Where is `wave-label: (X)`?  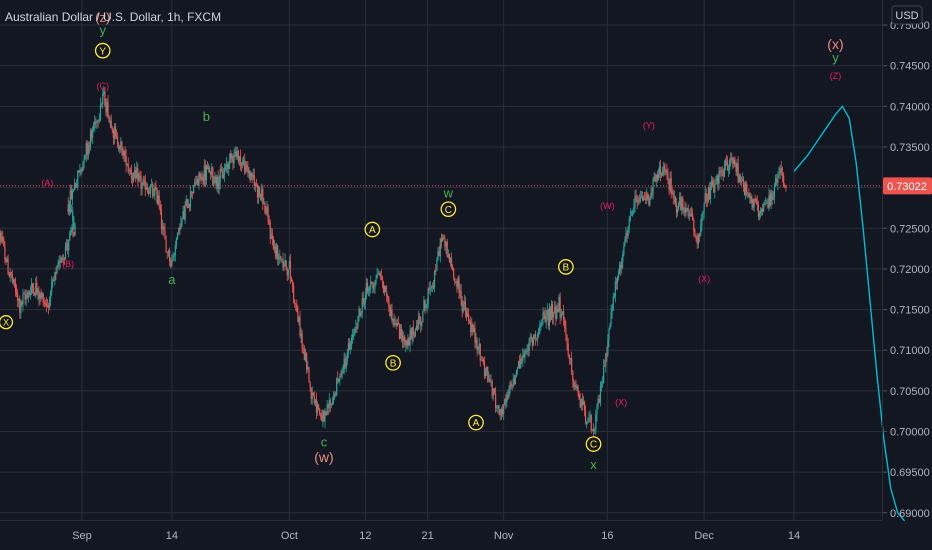 wave-label: (X) is located at coordinates (704, 279).